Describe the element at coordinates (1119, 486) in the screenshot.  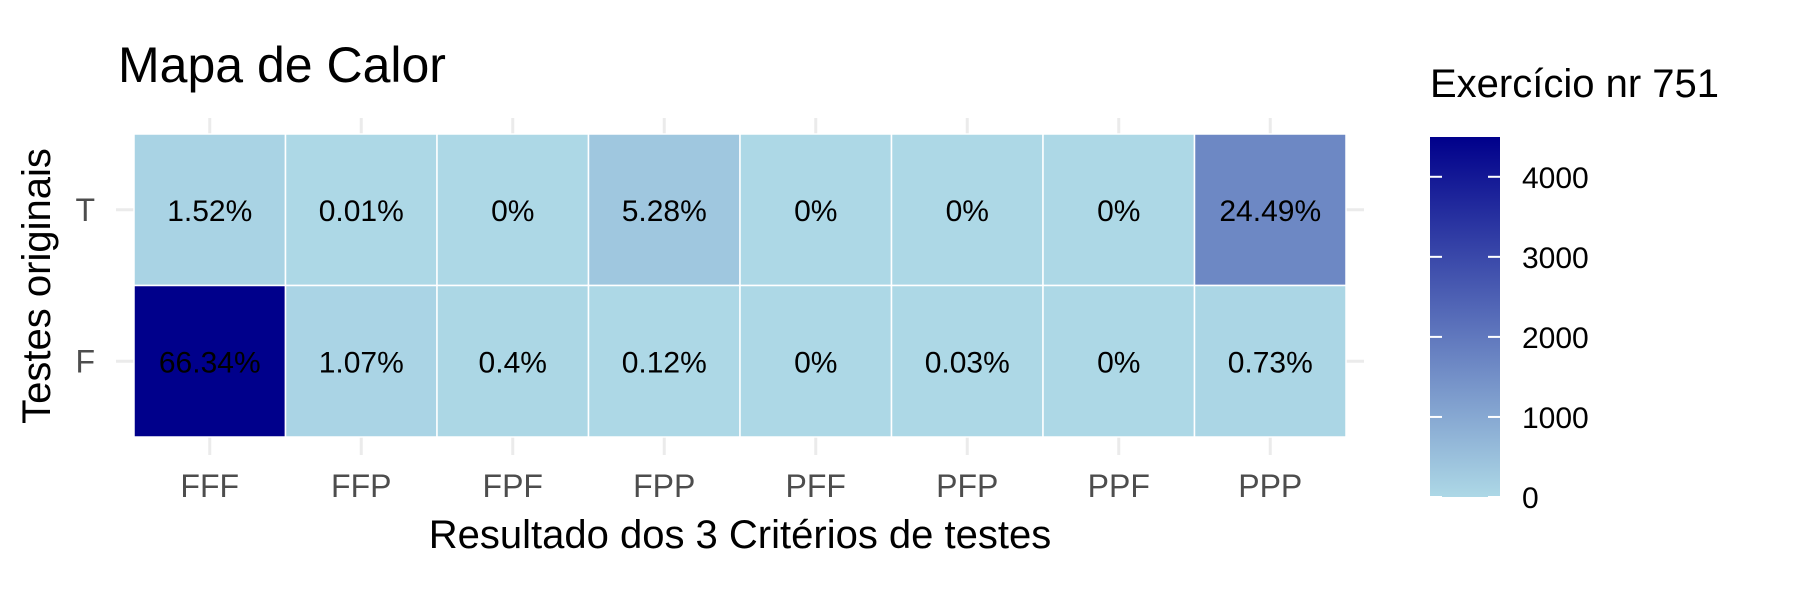
I see `x-tick-label: PPF` at that location.